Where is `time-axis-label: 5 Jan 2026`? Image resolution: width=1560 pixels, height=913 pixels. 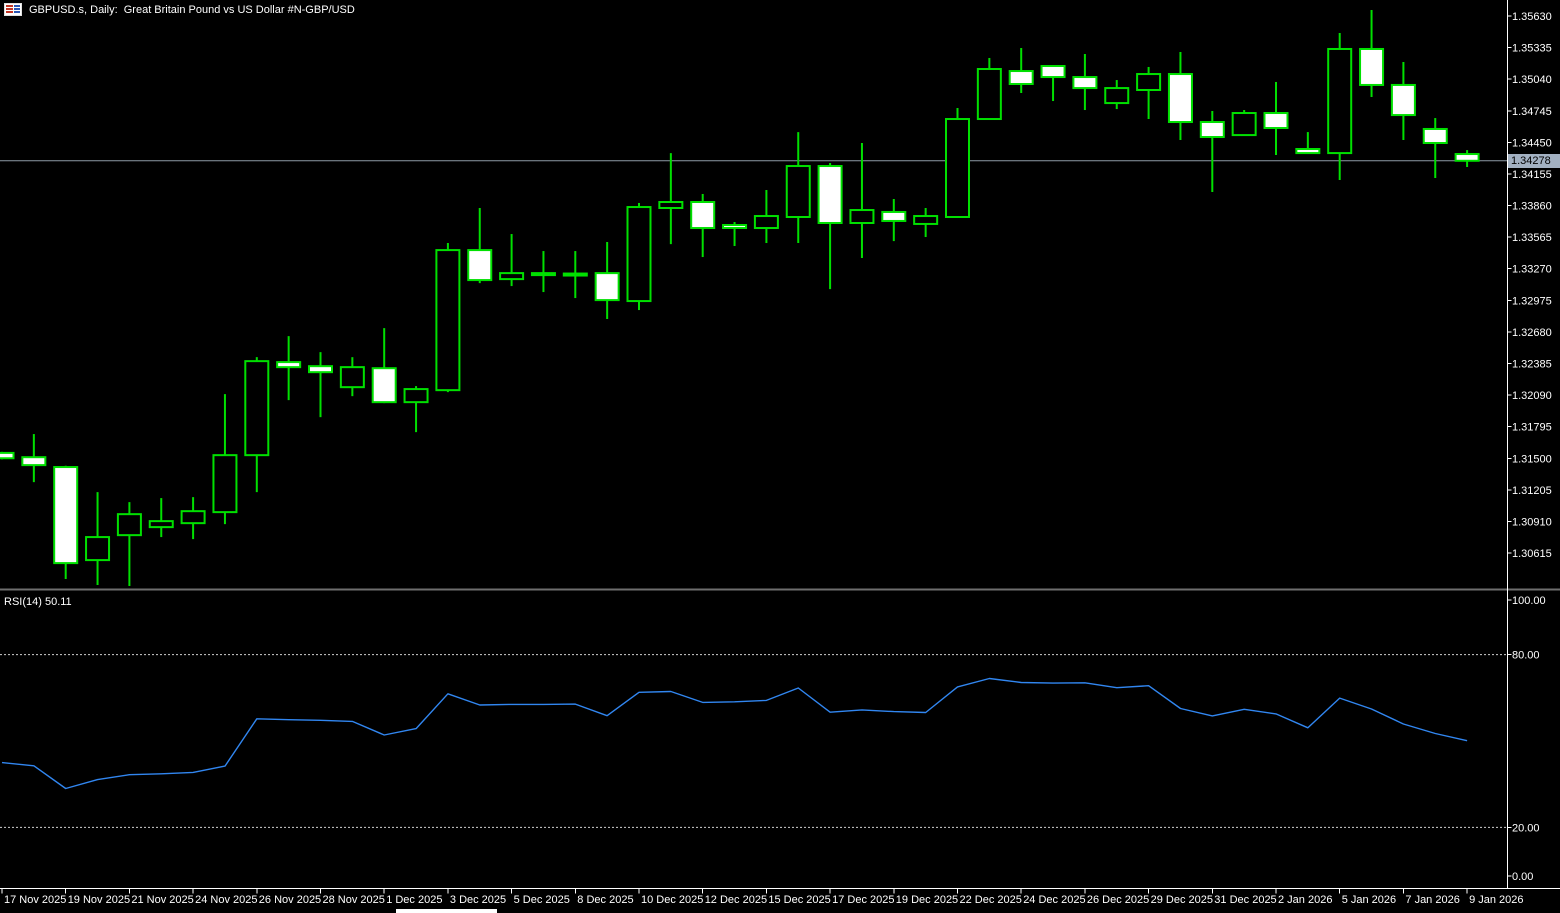
time-axis-label: 5 Jan 2026 is located at coordinates (1369, 900).